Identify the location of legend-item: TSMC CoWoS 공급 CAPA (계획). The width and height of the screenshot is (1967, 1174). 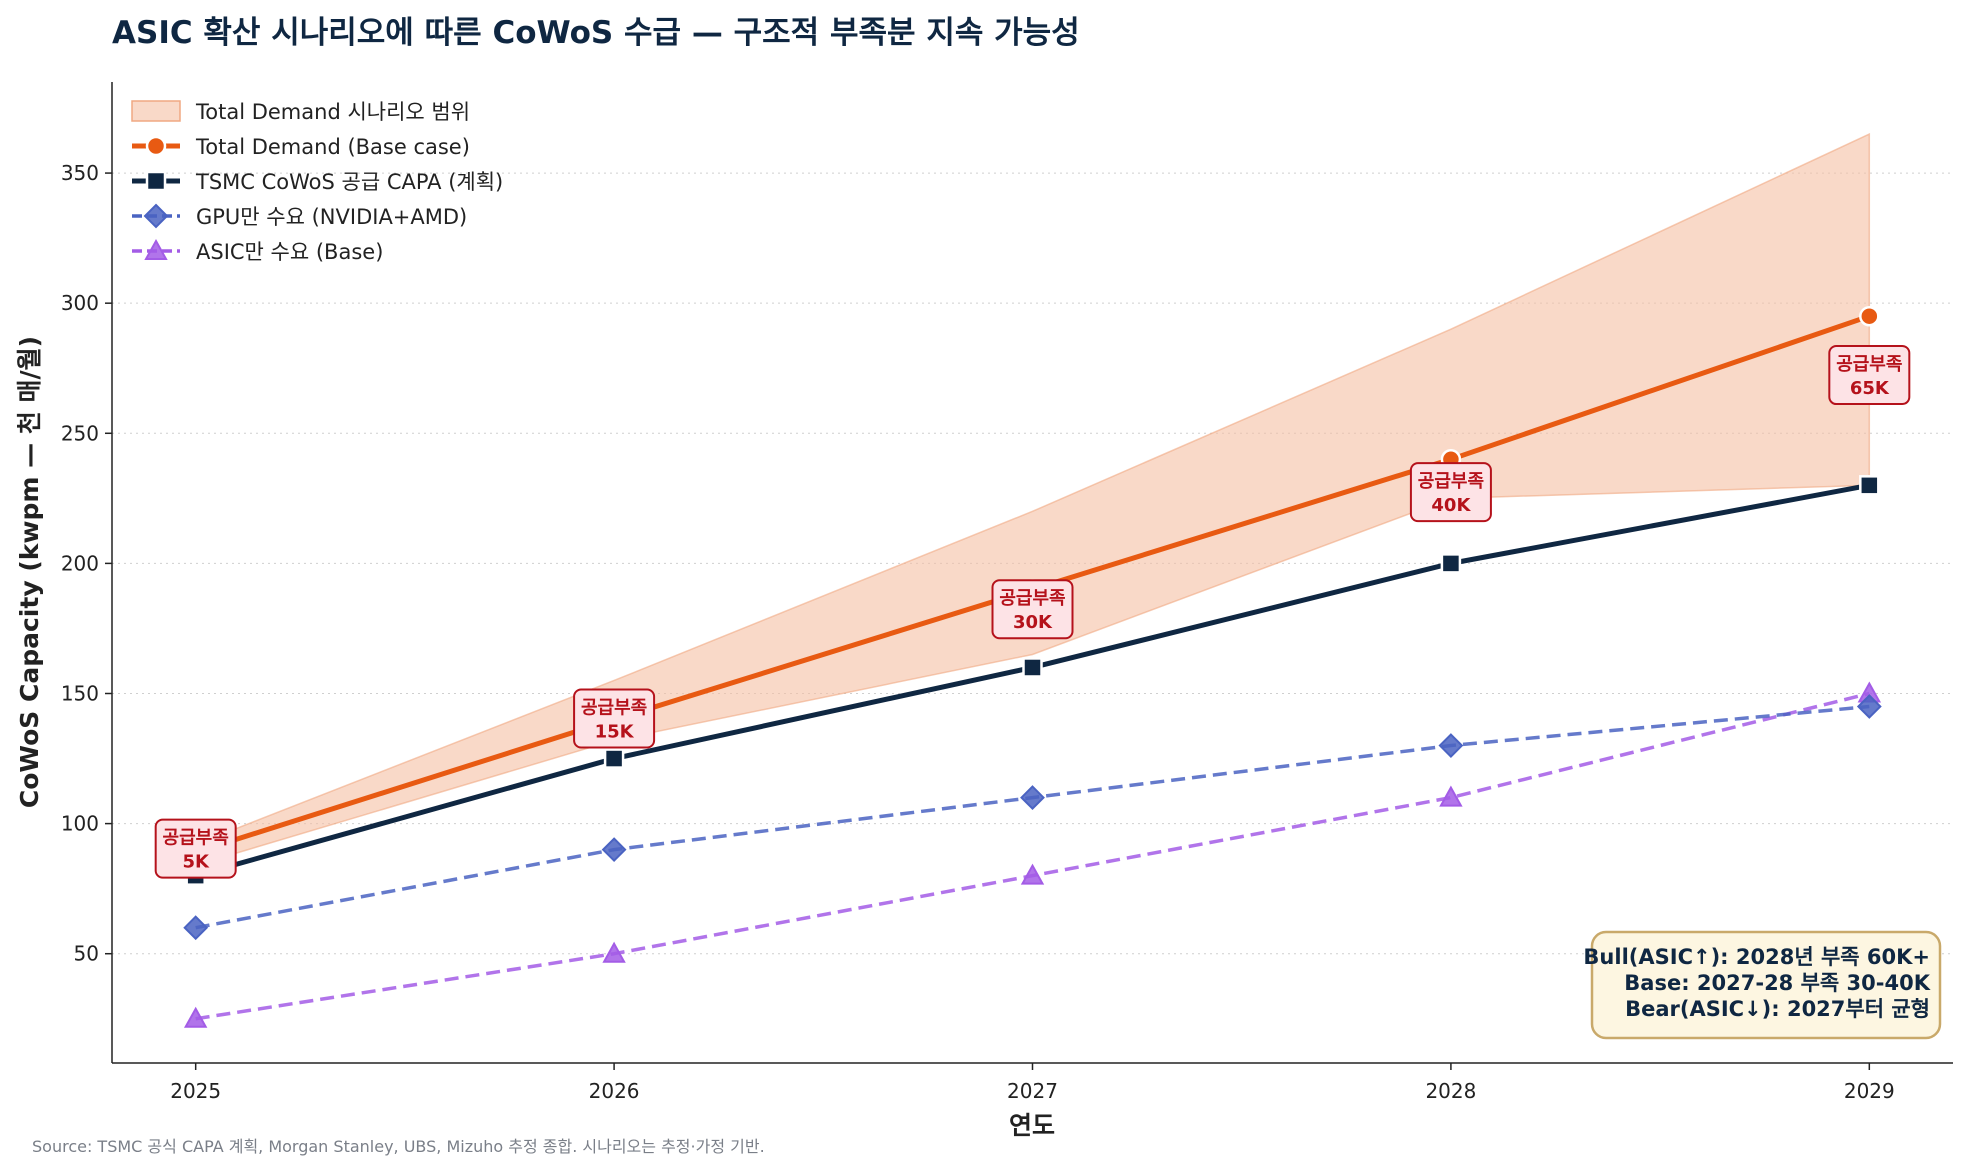
(317, 182).